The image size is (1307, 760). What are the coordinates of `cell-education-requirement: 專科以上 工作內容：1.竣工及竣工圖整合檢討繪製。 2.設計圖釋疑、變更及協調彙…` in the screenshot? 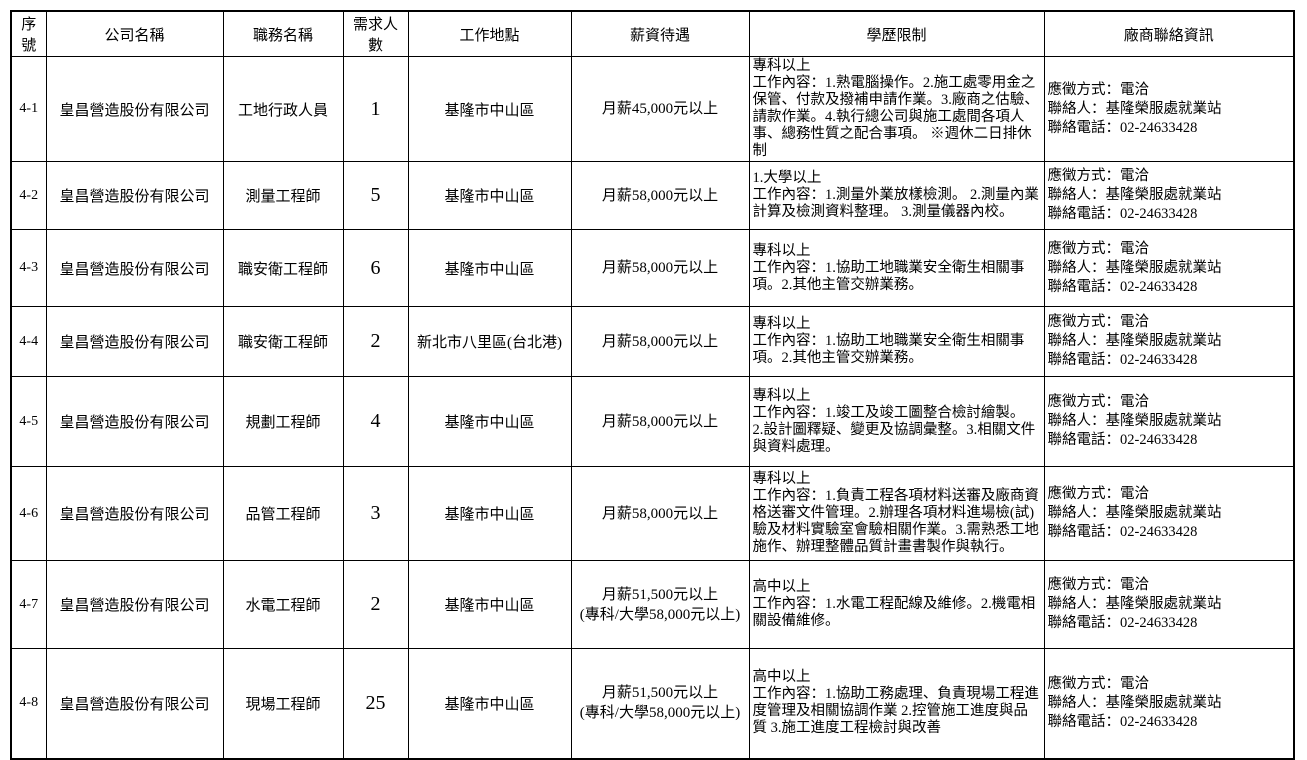 It's located at (896, 421).